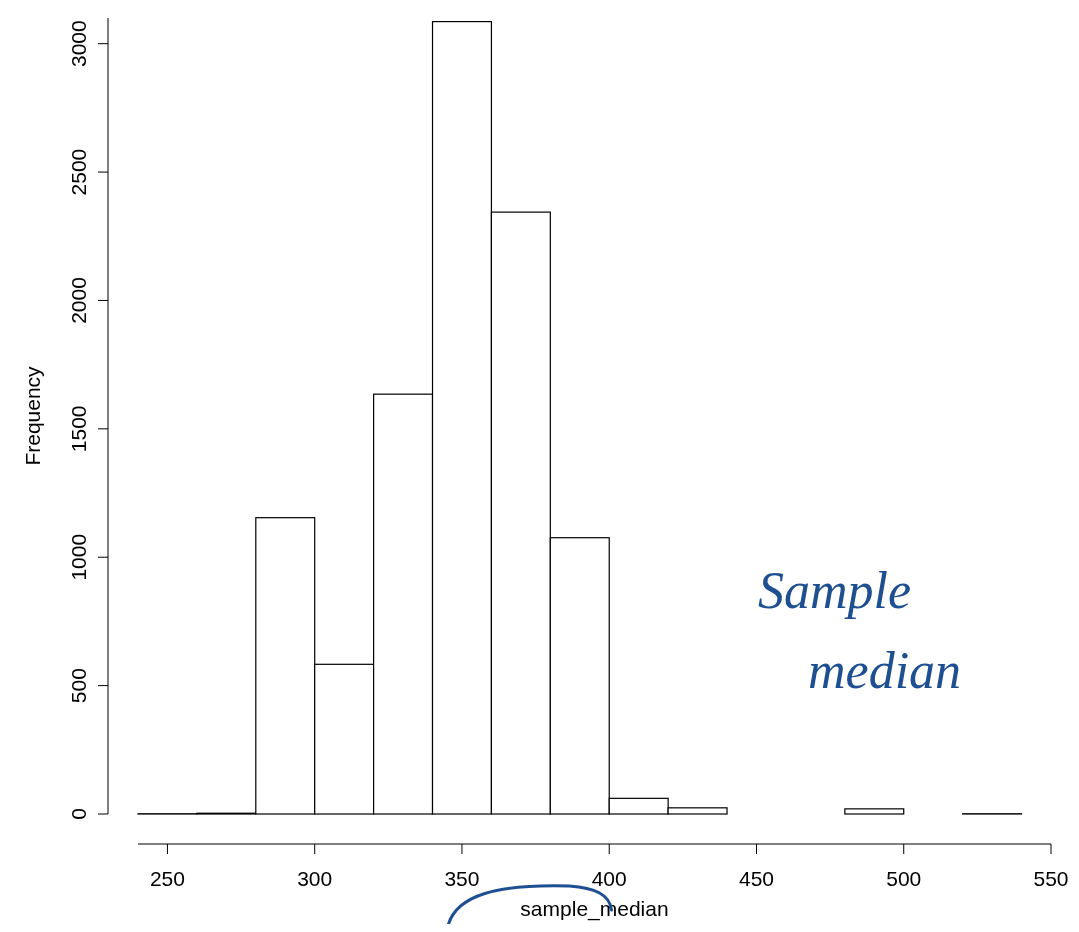  I want to click on y-tick-label: 2000, so click(78, 300).